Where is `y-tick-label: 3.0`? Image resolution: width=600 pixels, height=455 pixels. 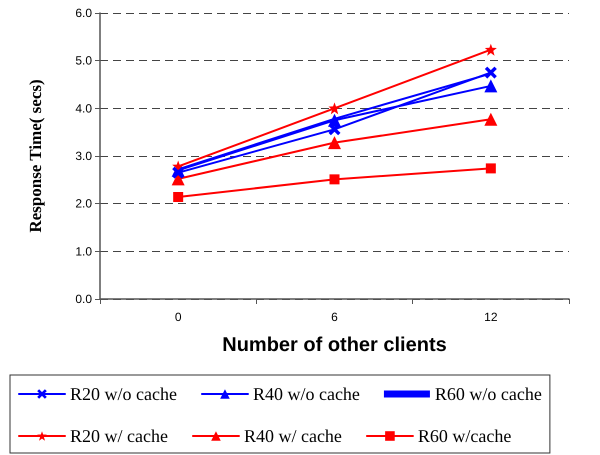
y-tick-label: 3.0 is located at coordinates (83, 156).